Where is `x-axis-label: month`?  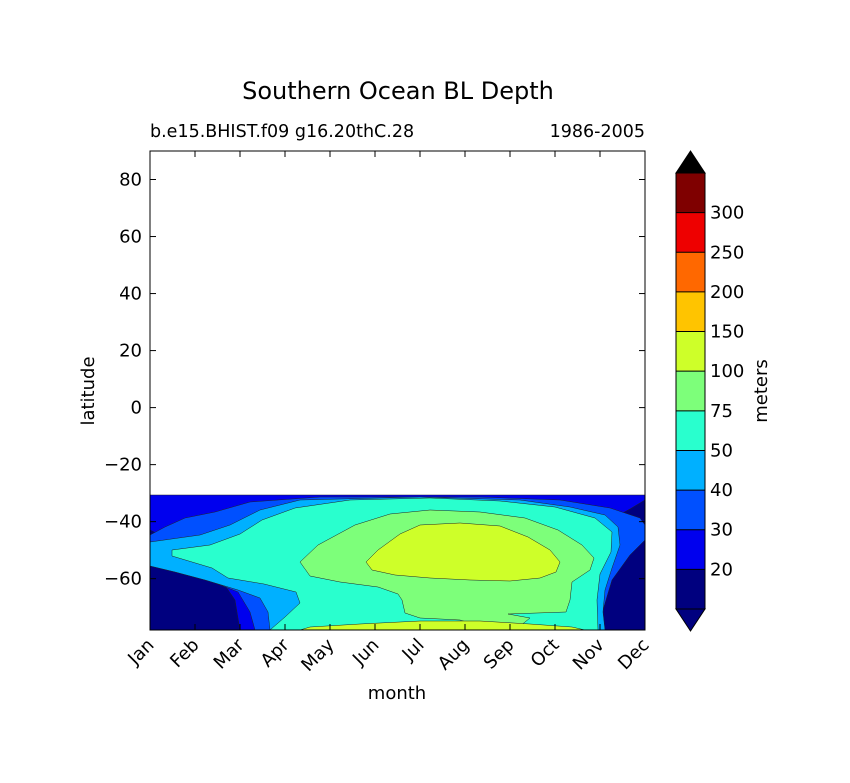
x-axis-label: month is located at coordinates (397, 693).